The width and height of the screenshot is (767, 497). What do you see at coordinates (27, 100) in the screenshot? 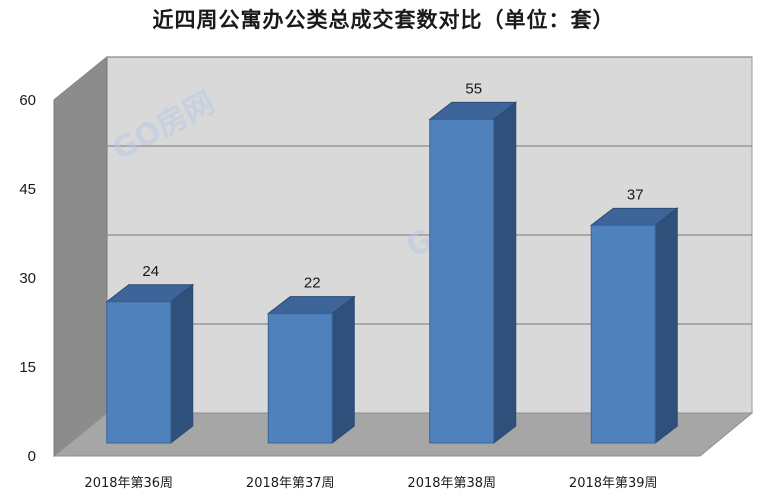
I see `y-tick-label: 60` at bounding box center [27, 100].